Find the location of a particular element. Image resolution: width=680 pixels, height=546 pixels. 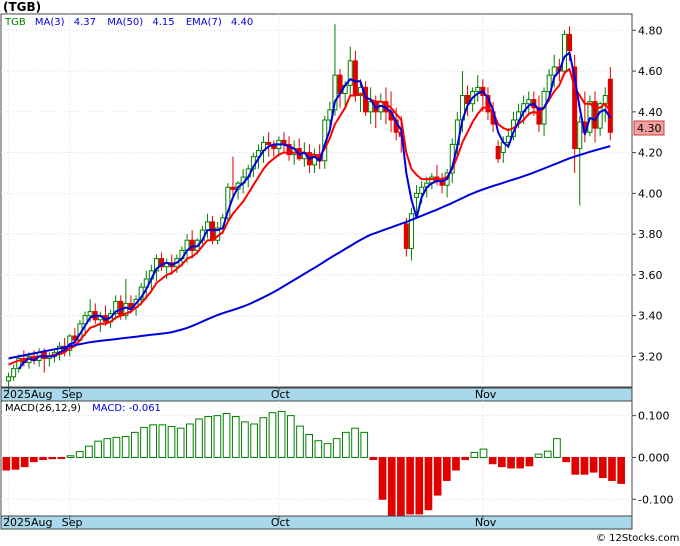

macd-x-axis: 2025Aug Sep Oct Nov is located at coordinates (250, 522).